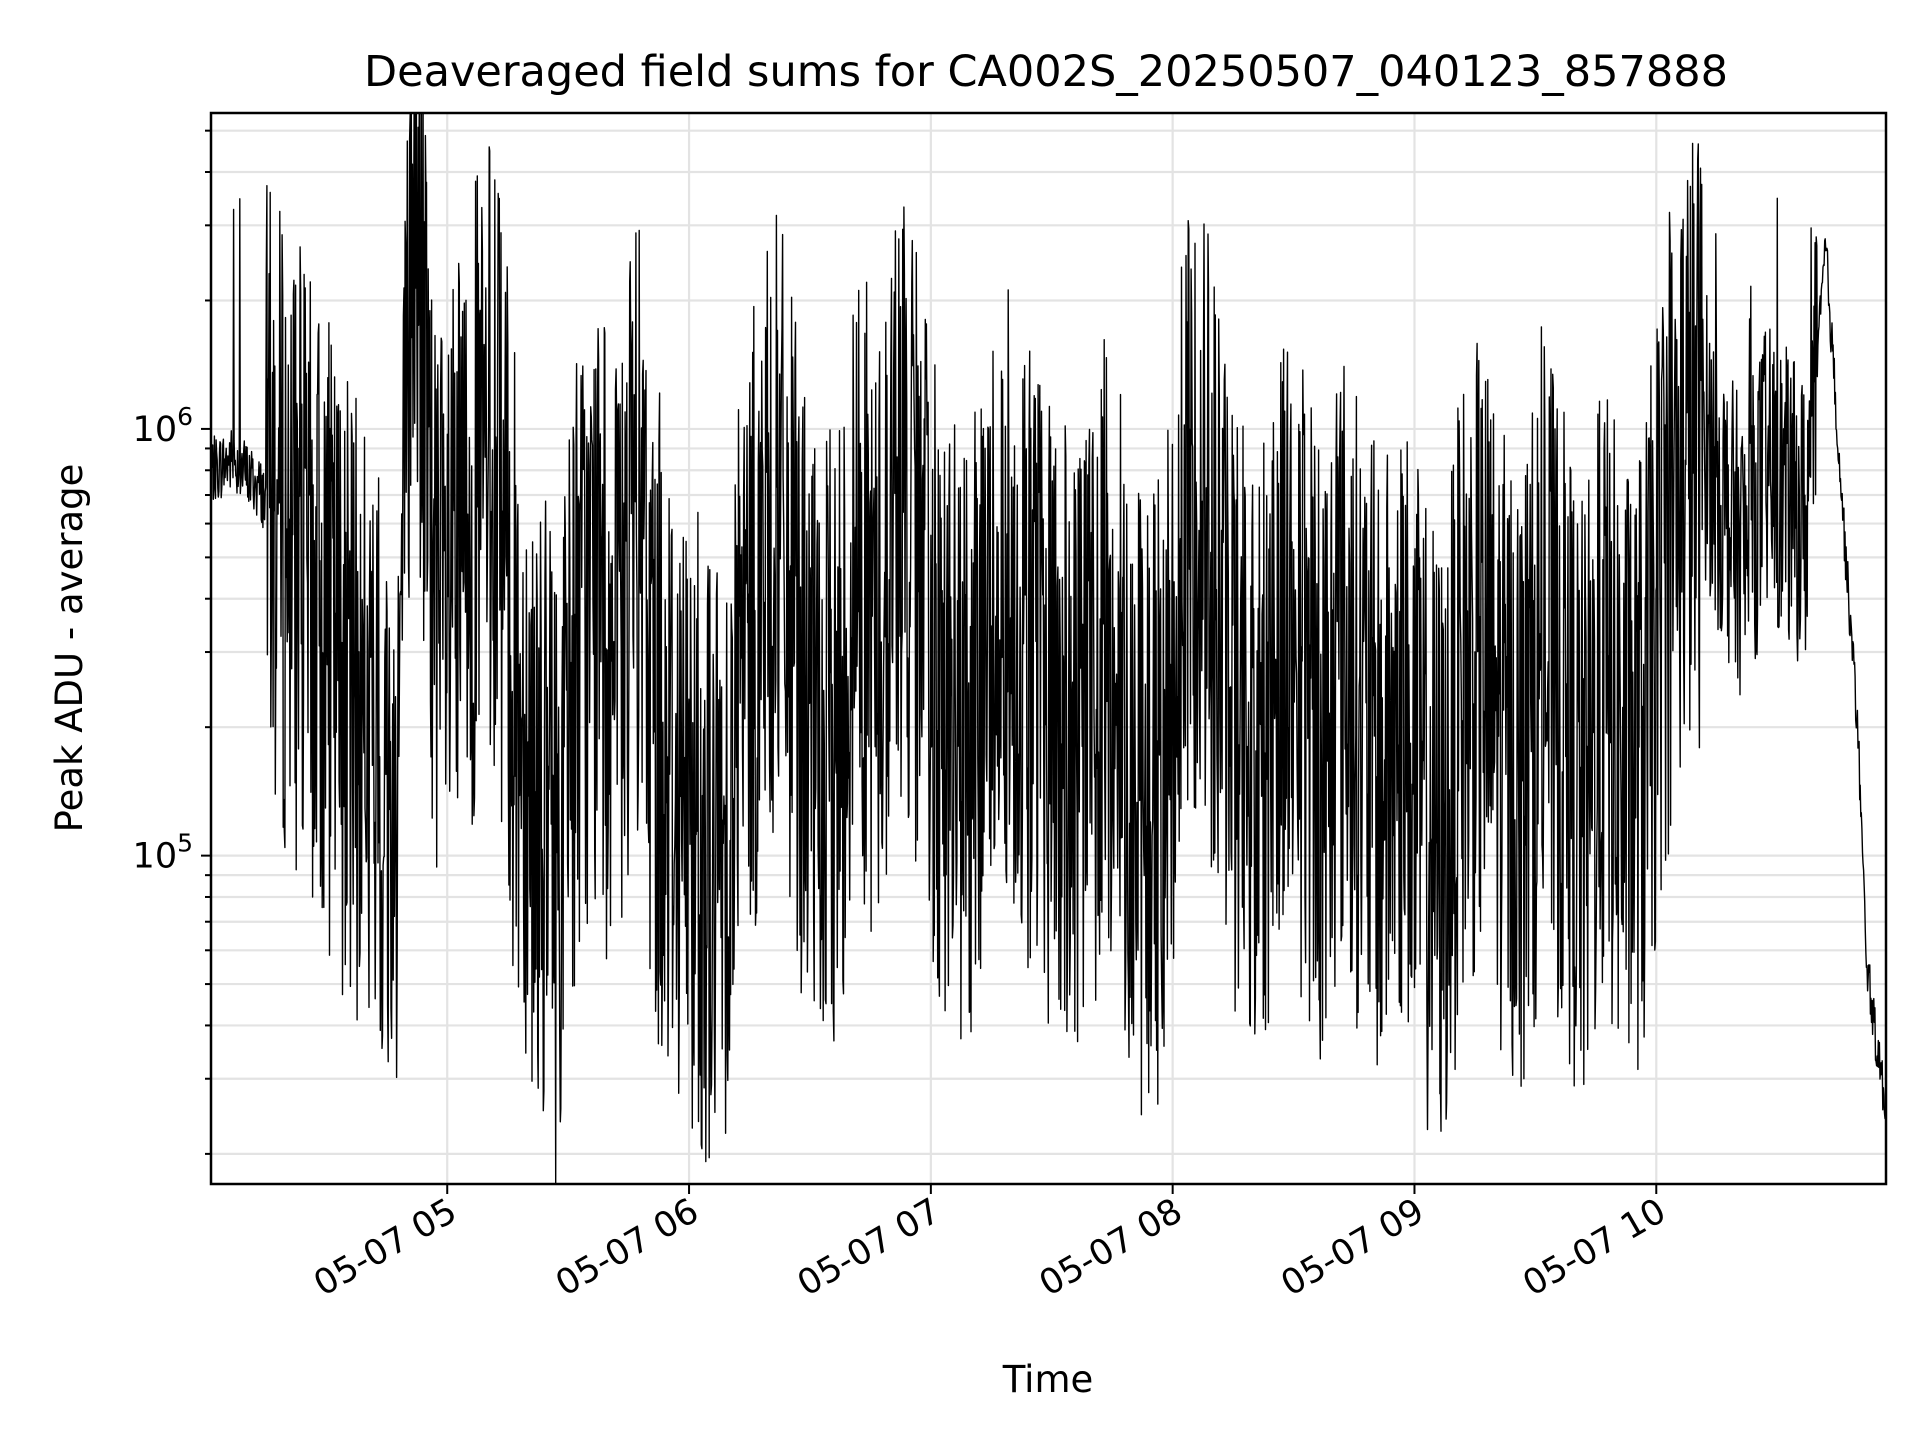 This screenshot has width=1920, height=1440. Describe the element at coordinates (869, 1247) in the screenshot. I see `x-tick-label: 05-07 07` at that location.